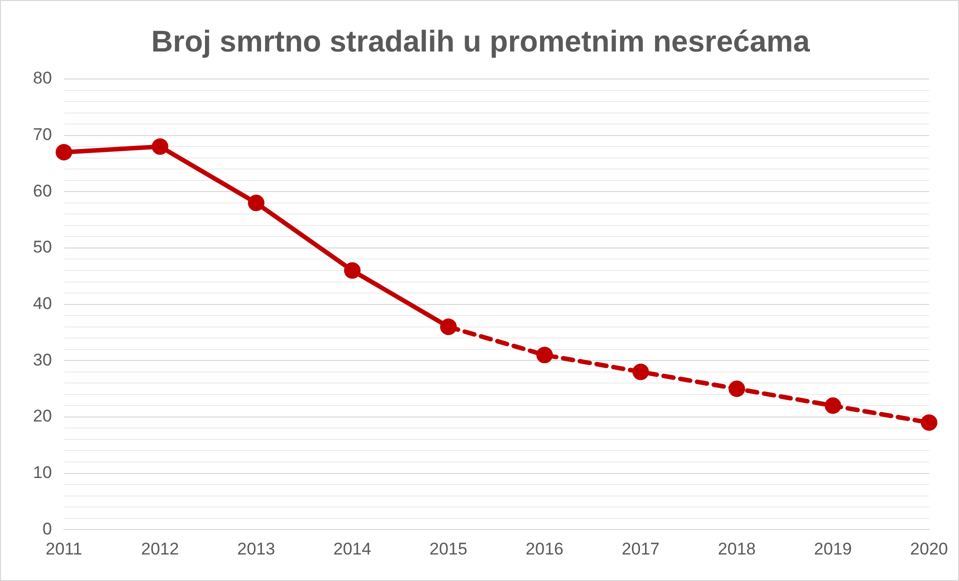  Describe the element at coordinates (160, 548) in the screenshot. I see `x-tick-label: 2012` at that location.